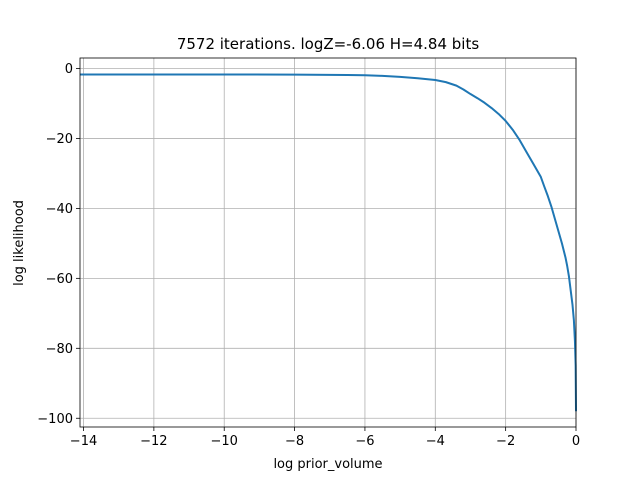 This screenshot has width=640, height=480. What do you see at coordinates (59, 349) in the screenshot?
I see `y-tick-label: −80` at bounding box center [59, 349].